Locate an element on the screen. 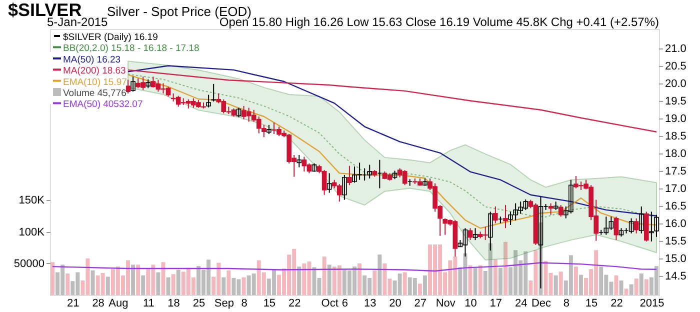 Image resolution: width=700 pixels, height=312 pixels. legend-label: MA(200) 18.63 is located at coordinates (94, 71).